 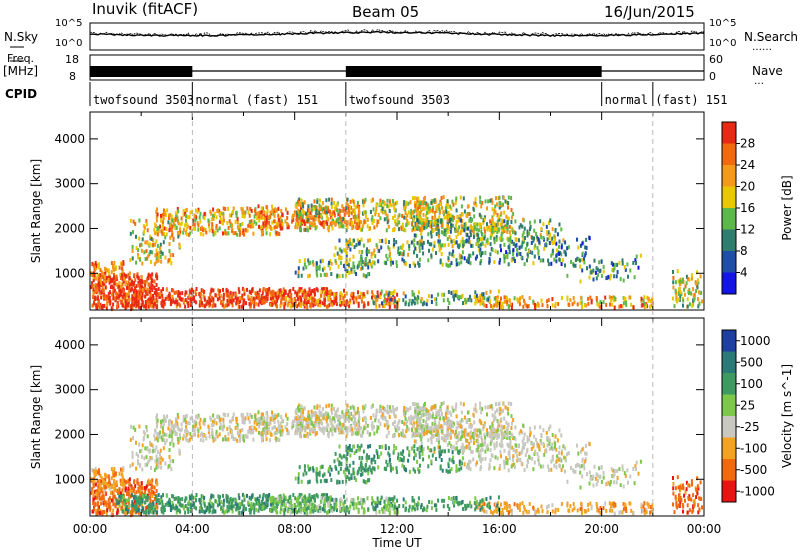 I want to click on heatmap-cell-1975, so click(x=335, y=206).